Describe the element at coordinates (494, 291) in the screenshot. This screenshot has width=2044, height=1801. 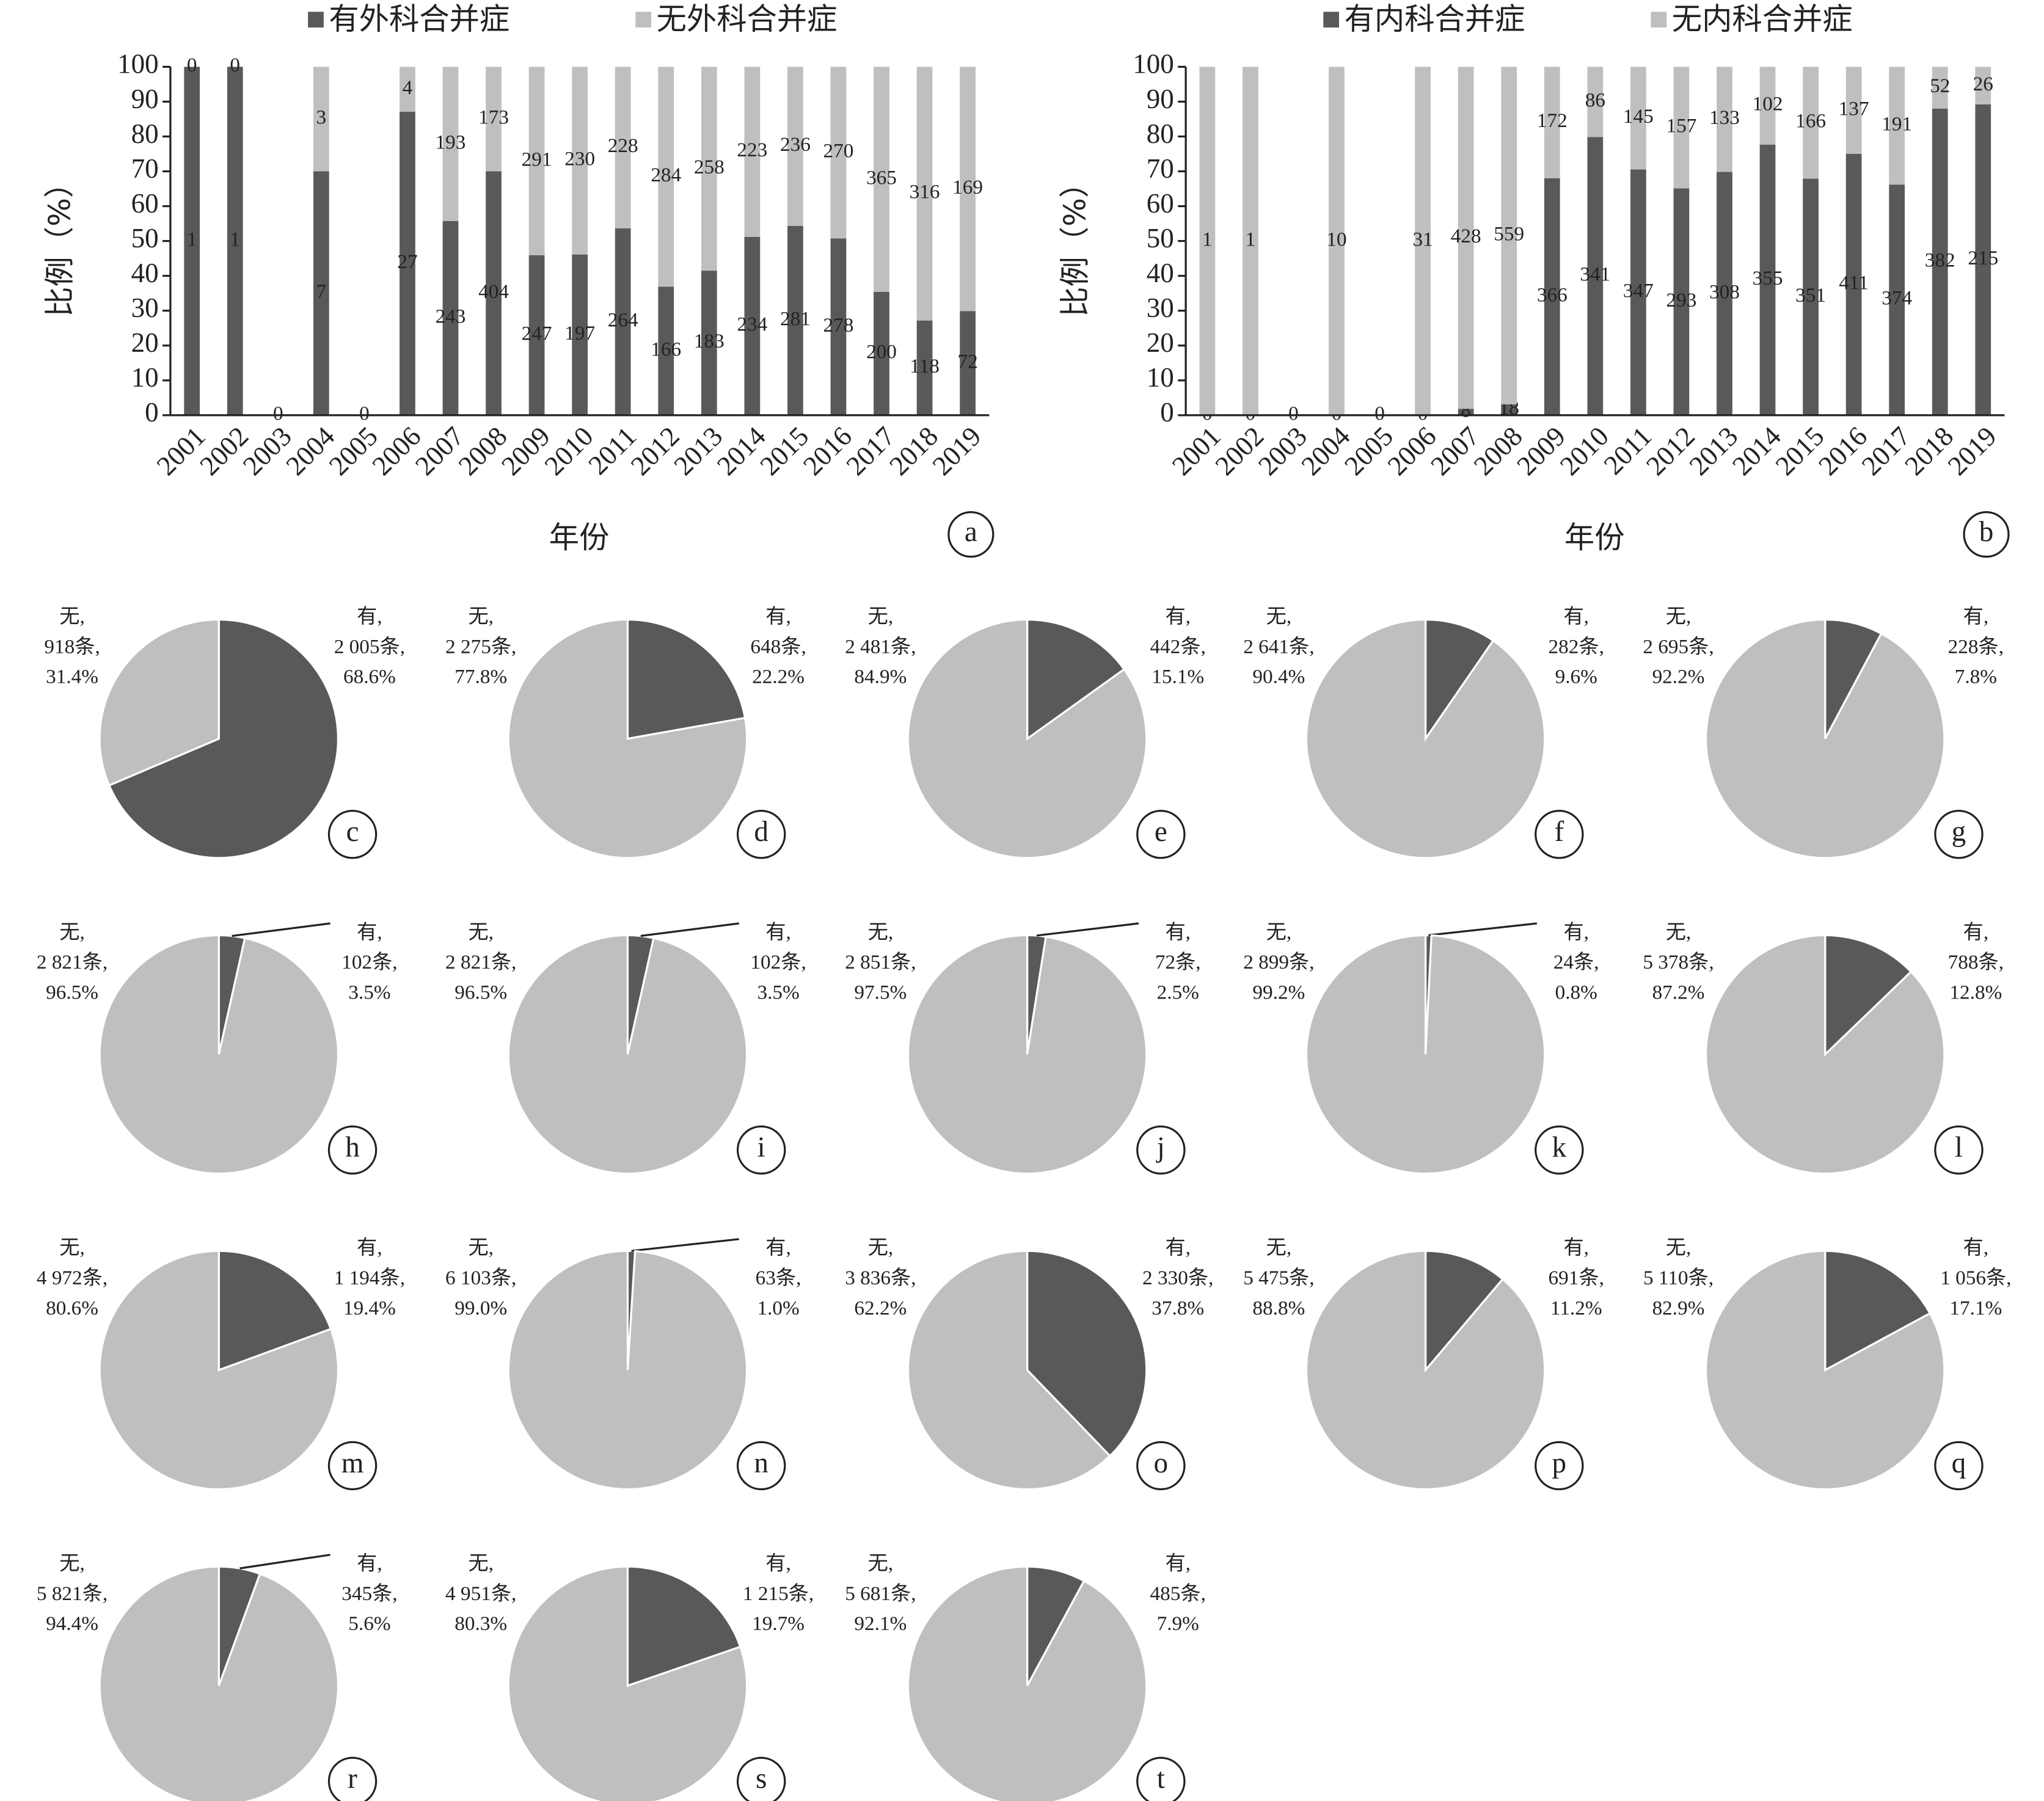
I see `data-label: 404` at that location.